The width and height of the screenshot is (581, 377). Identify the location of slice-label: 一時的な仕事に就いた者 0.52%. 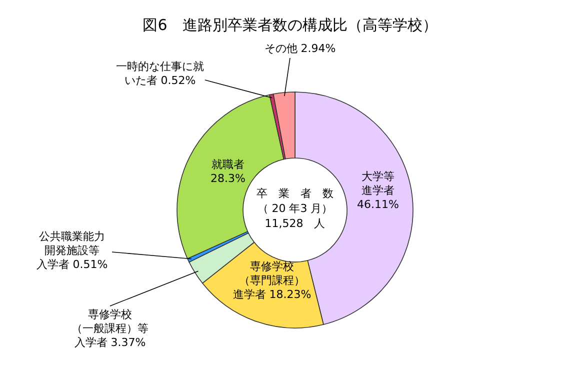
(160, 73).